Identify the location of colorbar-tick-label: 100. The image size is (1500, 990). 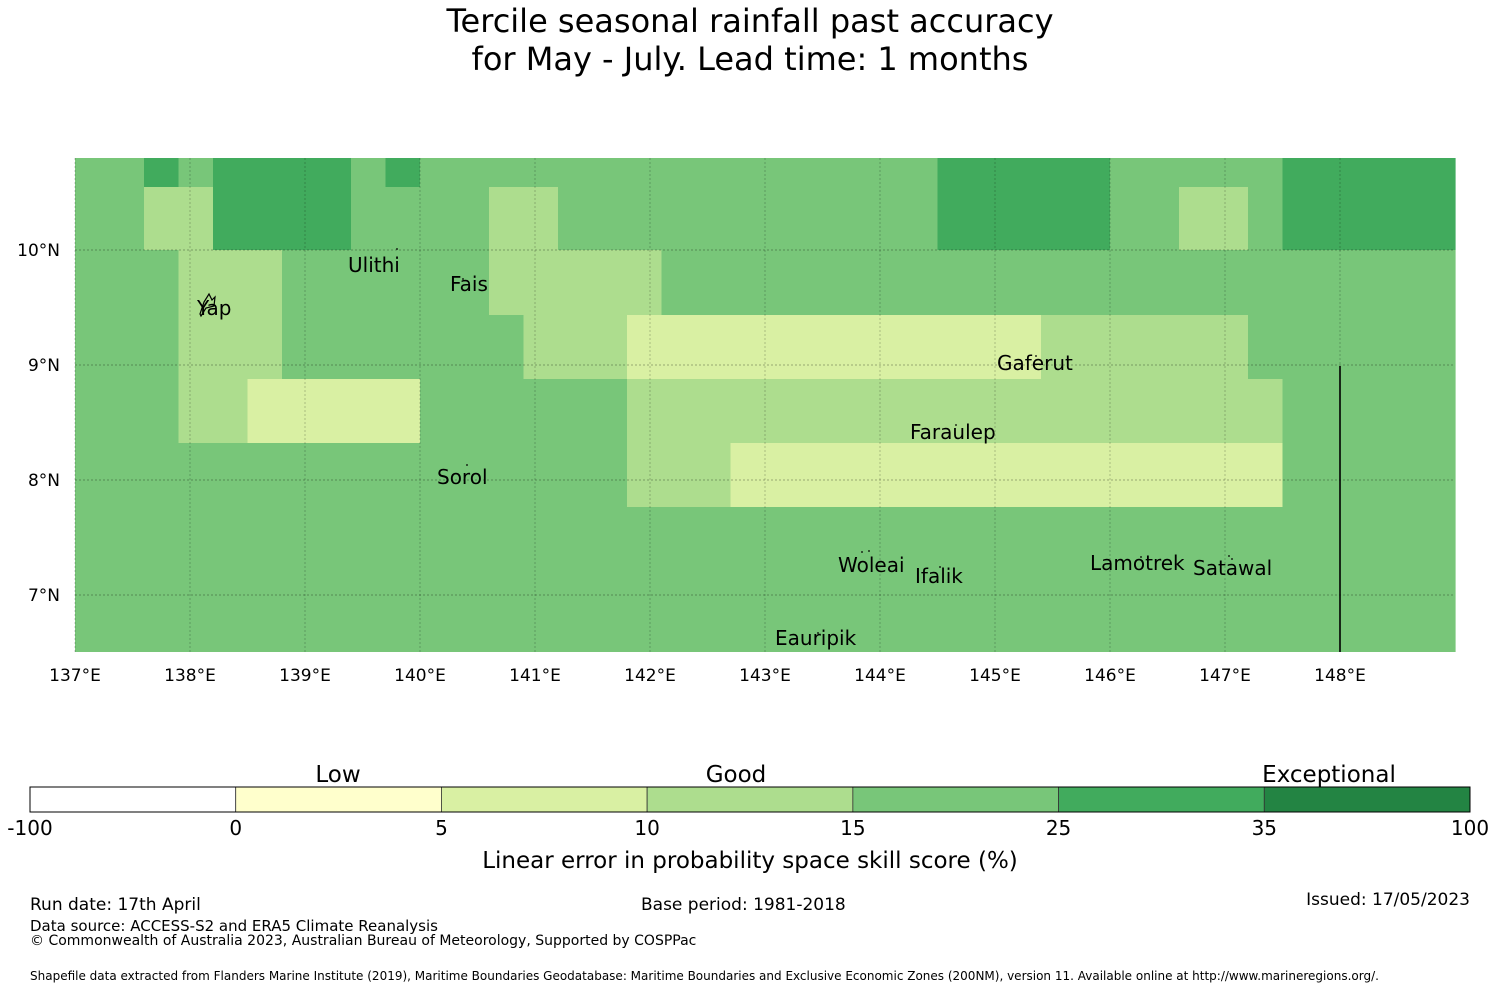
(1470, 828).